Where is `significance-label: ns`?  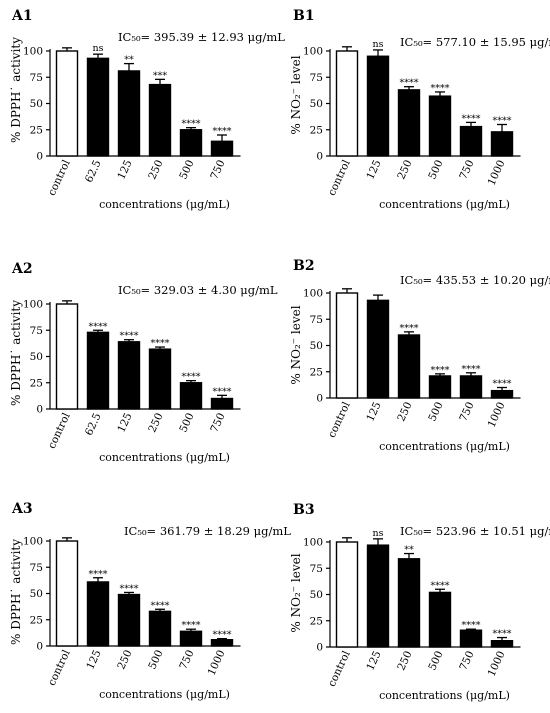
significance-label: ns is located at coordinates (378, 533).